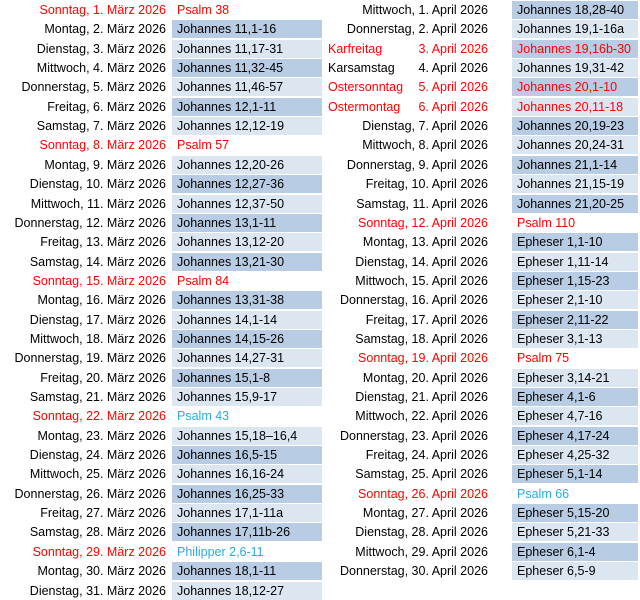 The image size is (640, 600). I want to click on reading: Johannes 17,11b-26, so click(247, 532).